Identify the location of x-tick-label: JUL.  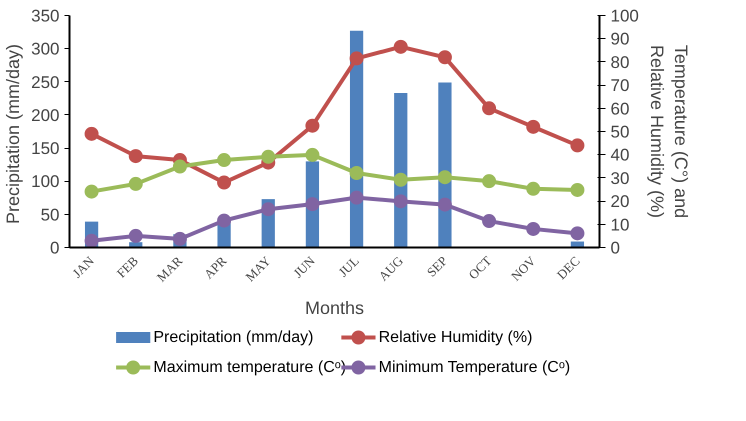
(348, 266).